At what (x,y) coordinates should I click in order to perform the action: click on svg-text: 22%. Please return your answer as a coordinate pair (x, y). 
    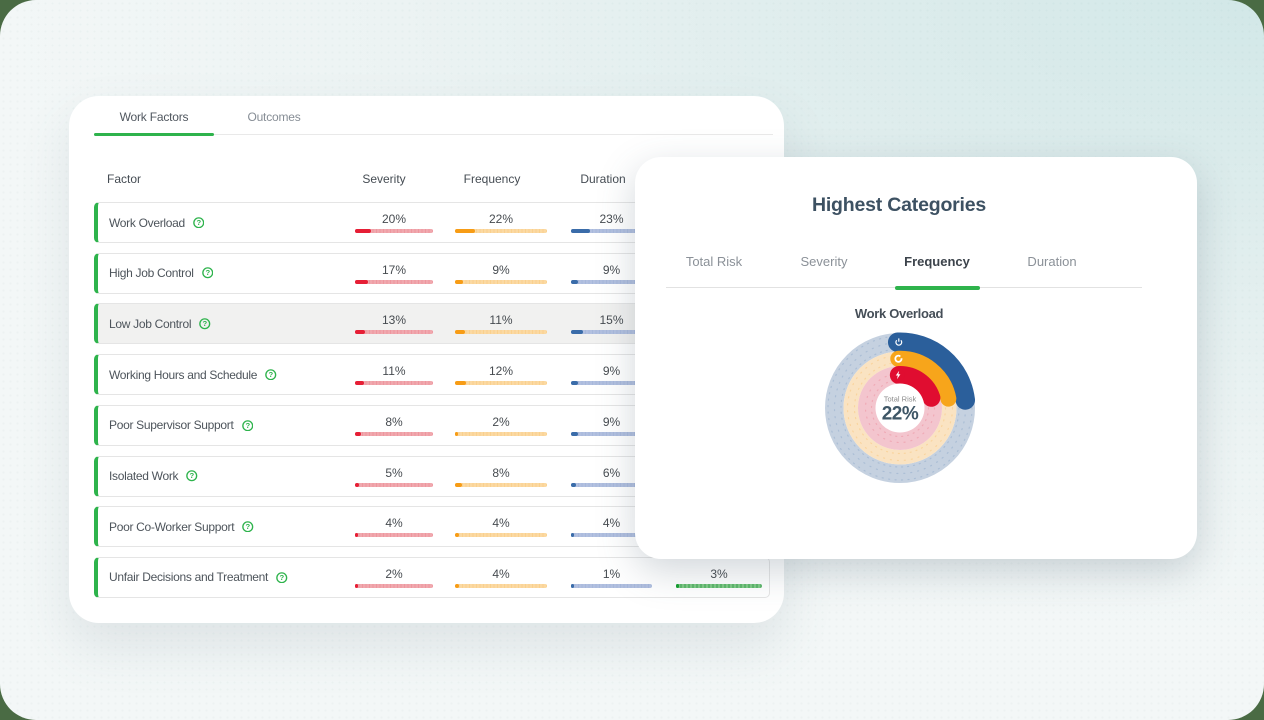
    Looking at the image, I should click on (900, 414).